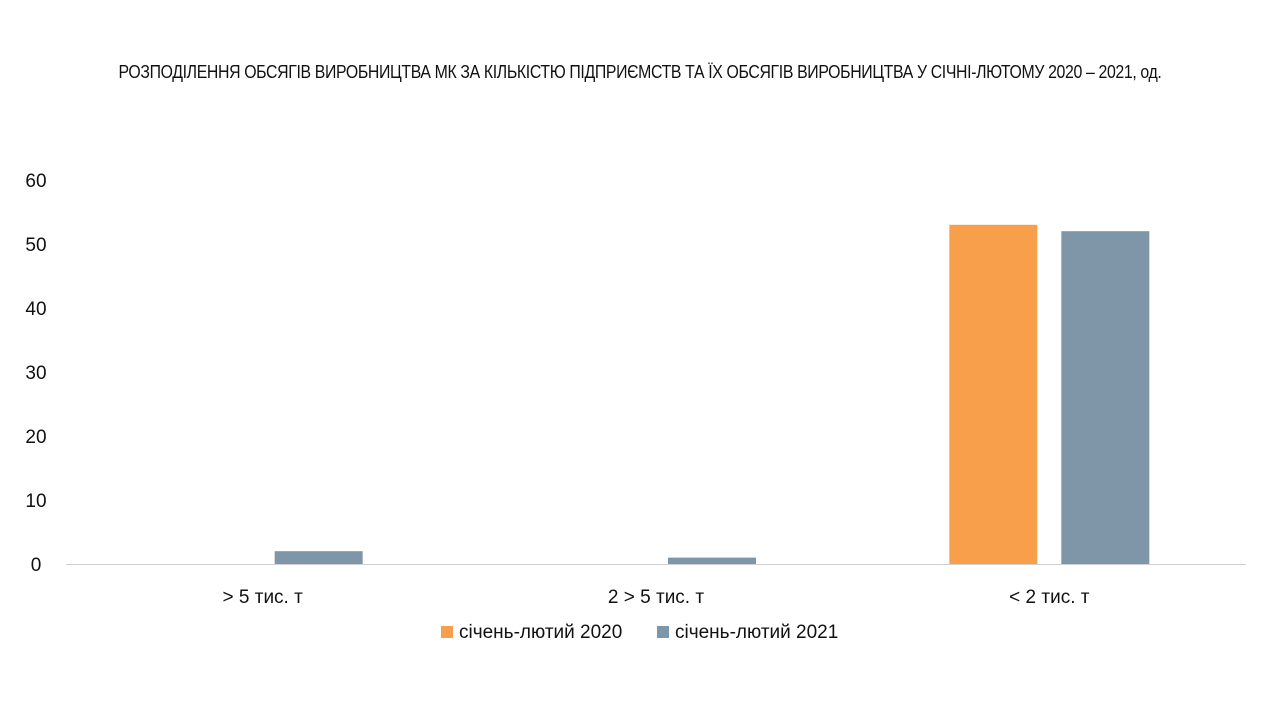 The image size is (1280, 720). Describe the element at coordinates (35, 309) in the screenshot. I see `y-tick-label: 40` at that location.